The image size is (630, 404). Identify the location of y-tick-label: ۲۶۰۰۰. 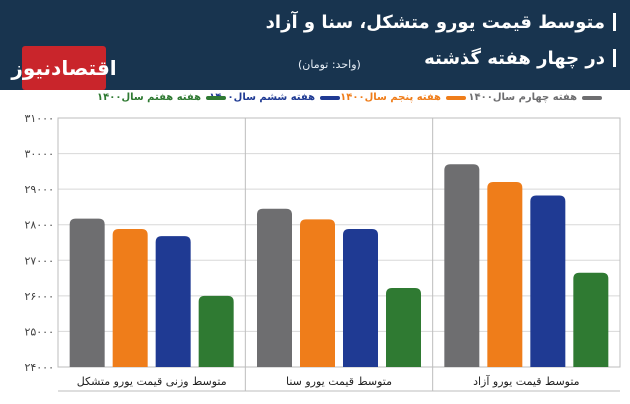
(39, 296).